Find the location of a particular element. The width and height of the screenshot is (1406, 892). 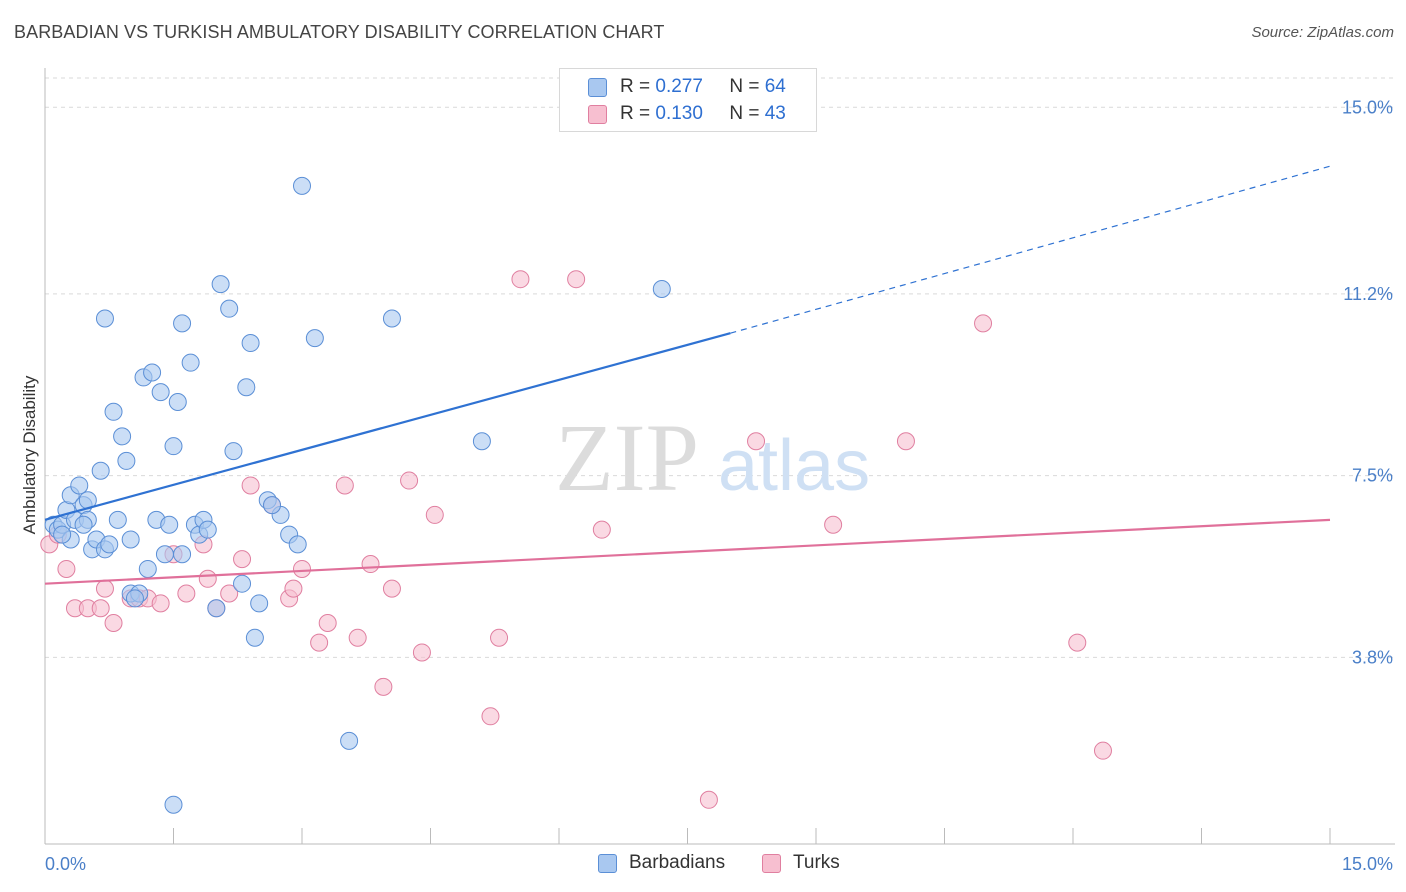

watermark-zip: ZIP is located at coordinates (627, 457).